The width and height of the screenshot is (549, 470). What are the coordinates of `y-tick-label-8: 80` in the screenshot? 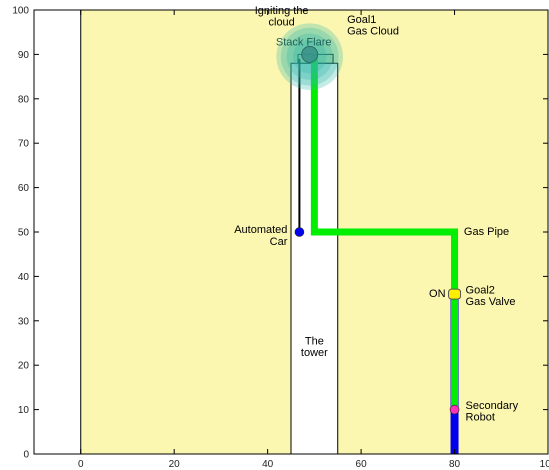 It's located at (24, 99).